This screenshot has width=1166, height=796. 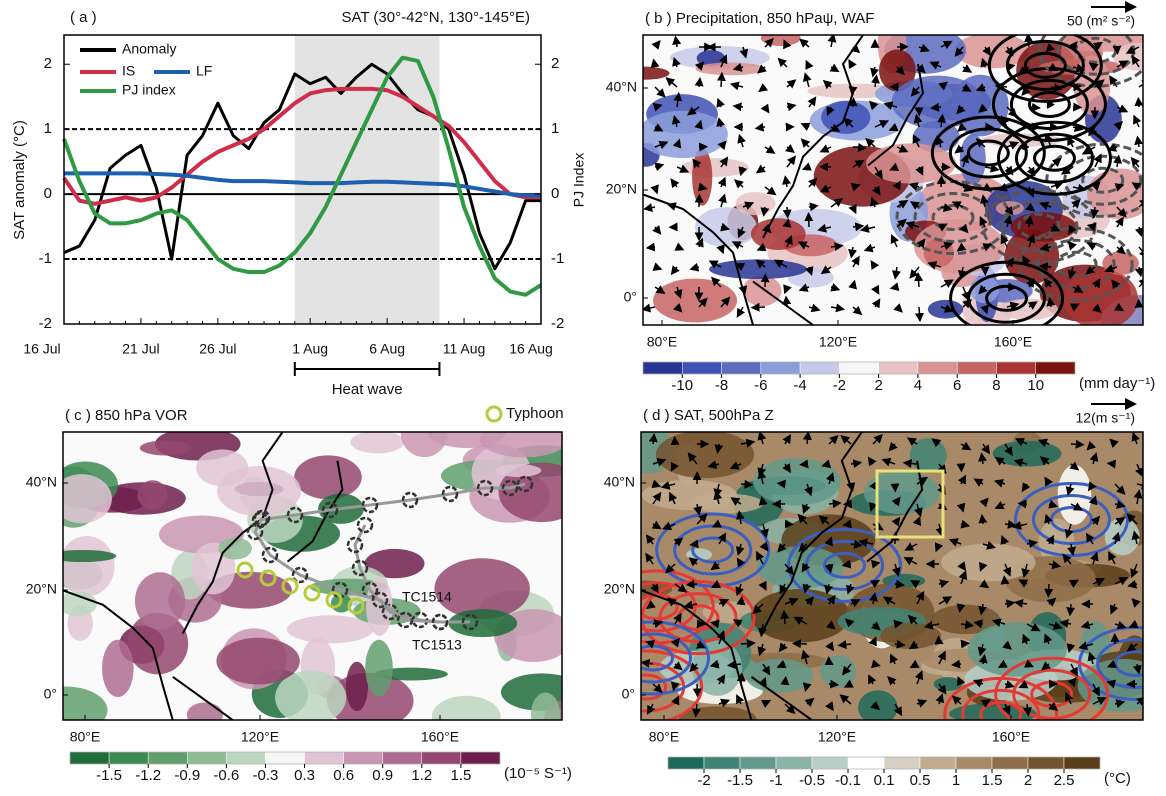 What do you see at coordinates (304, 775) in the screenshot?
I see `colorbar-tick-label: 0.3` at bounding box center [304, 775].